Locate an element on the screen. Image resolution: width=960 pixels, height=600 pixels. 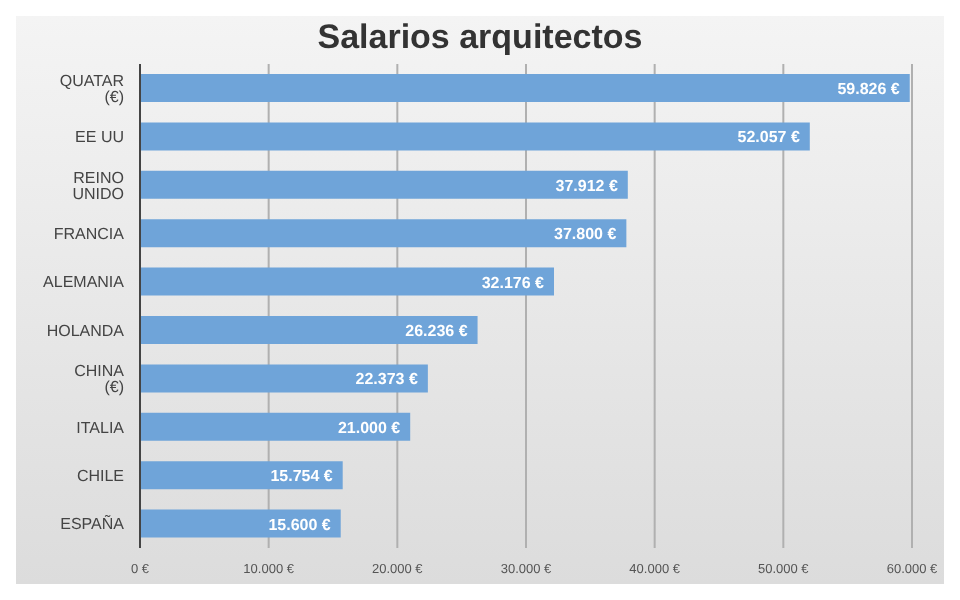
y-tick-label: ITALIA is located at coordinates (101, 427).